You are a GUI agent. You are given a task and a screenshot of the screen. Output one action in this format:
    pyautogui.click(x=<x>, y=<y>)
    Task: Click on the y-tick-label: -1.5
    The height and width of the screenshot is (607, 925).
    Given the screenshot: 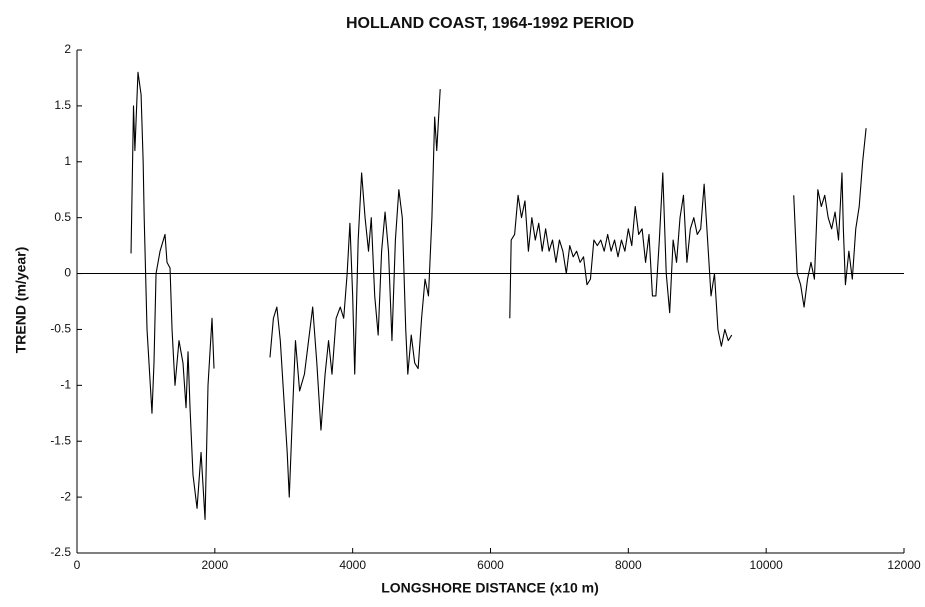 What is the action you would take?
    pyautogui.click(x=60, y=440)
    